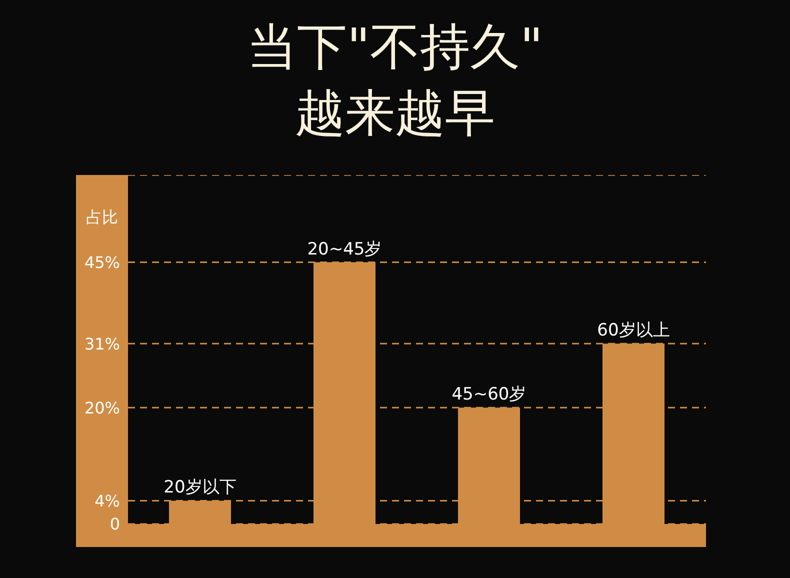 The width and height of the screenshot is (790, 578). I want to click on y-tick-label: 0, so click(115, 524).